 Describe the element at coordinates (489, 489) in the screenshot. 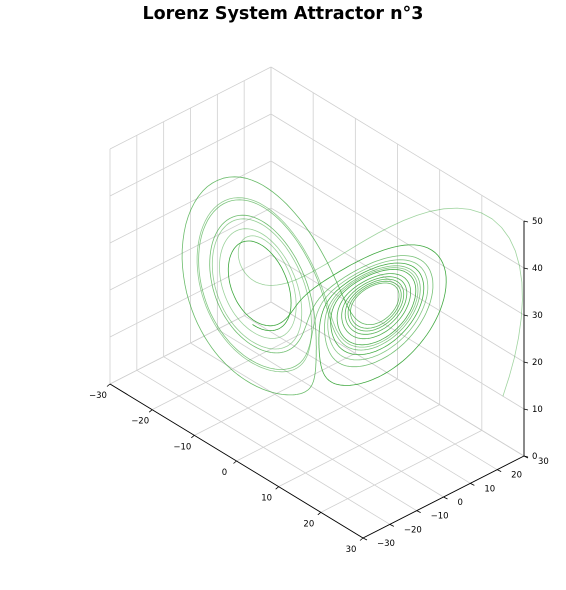

I see `y-tick-label: 10` at that location.